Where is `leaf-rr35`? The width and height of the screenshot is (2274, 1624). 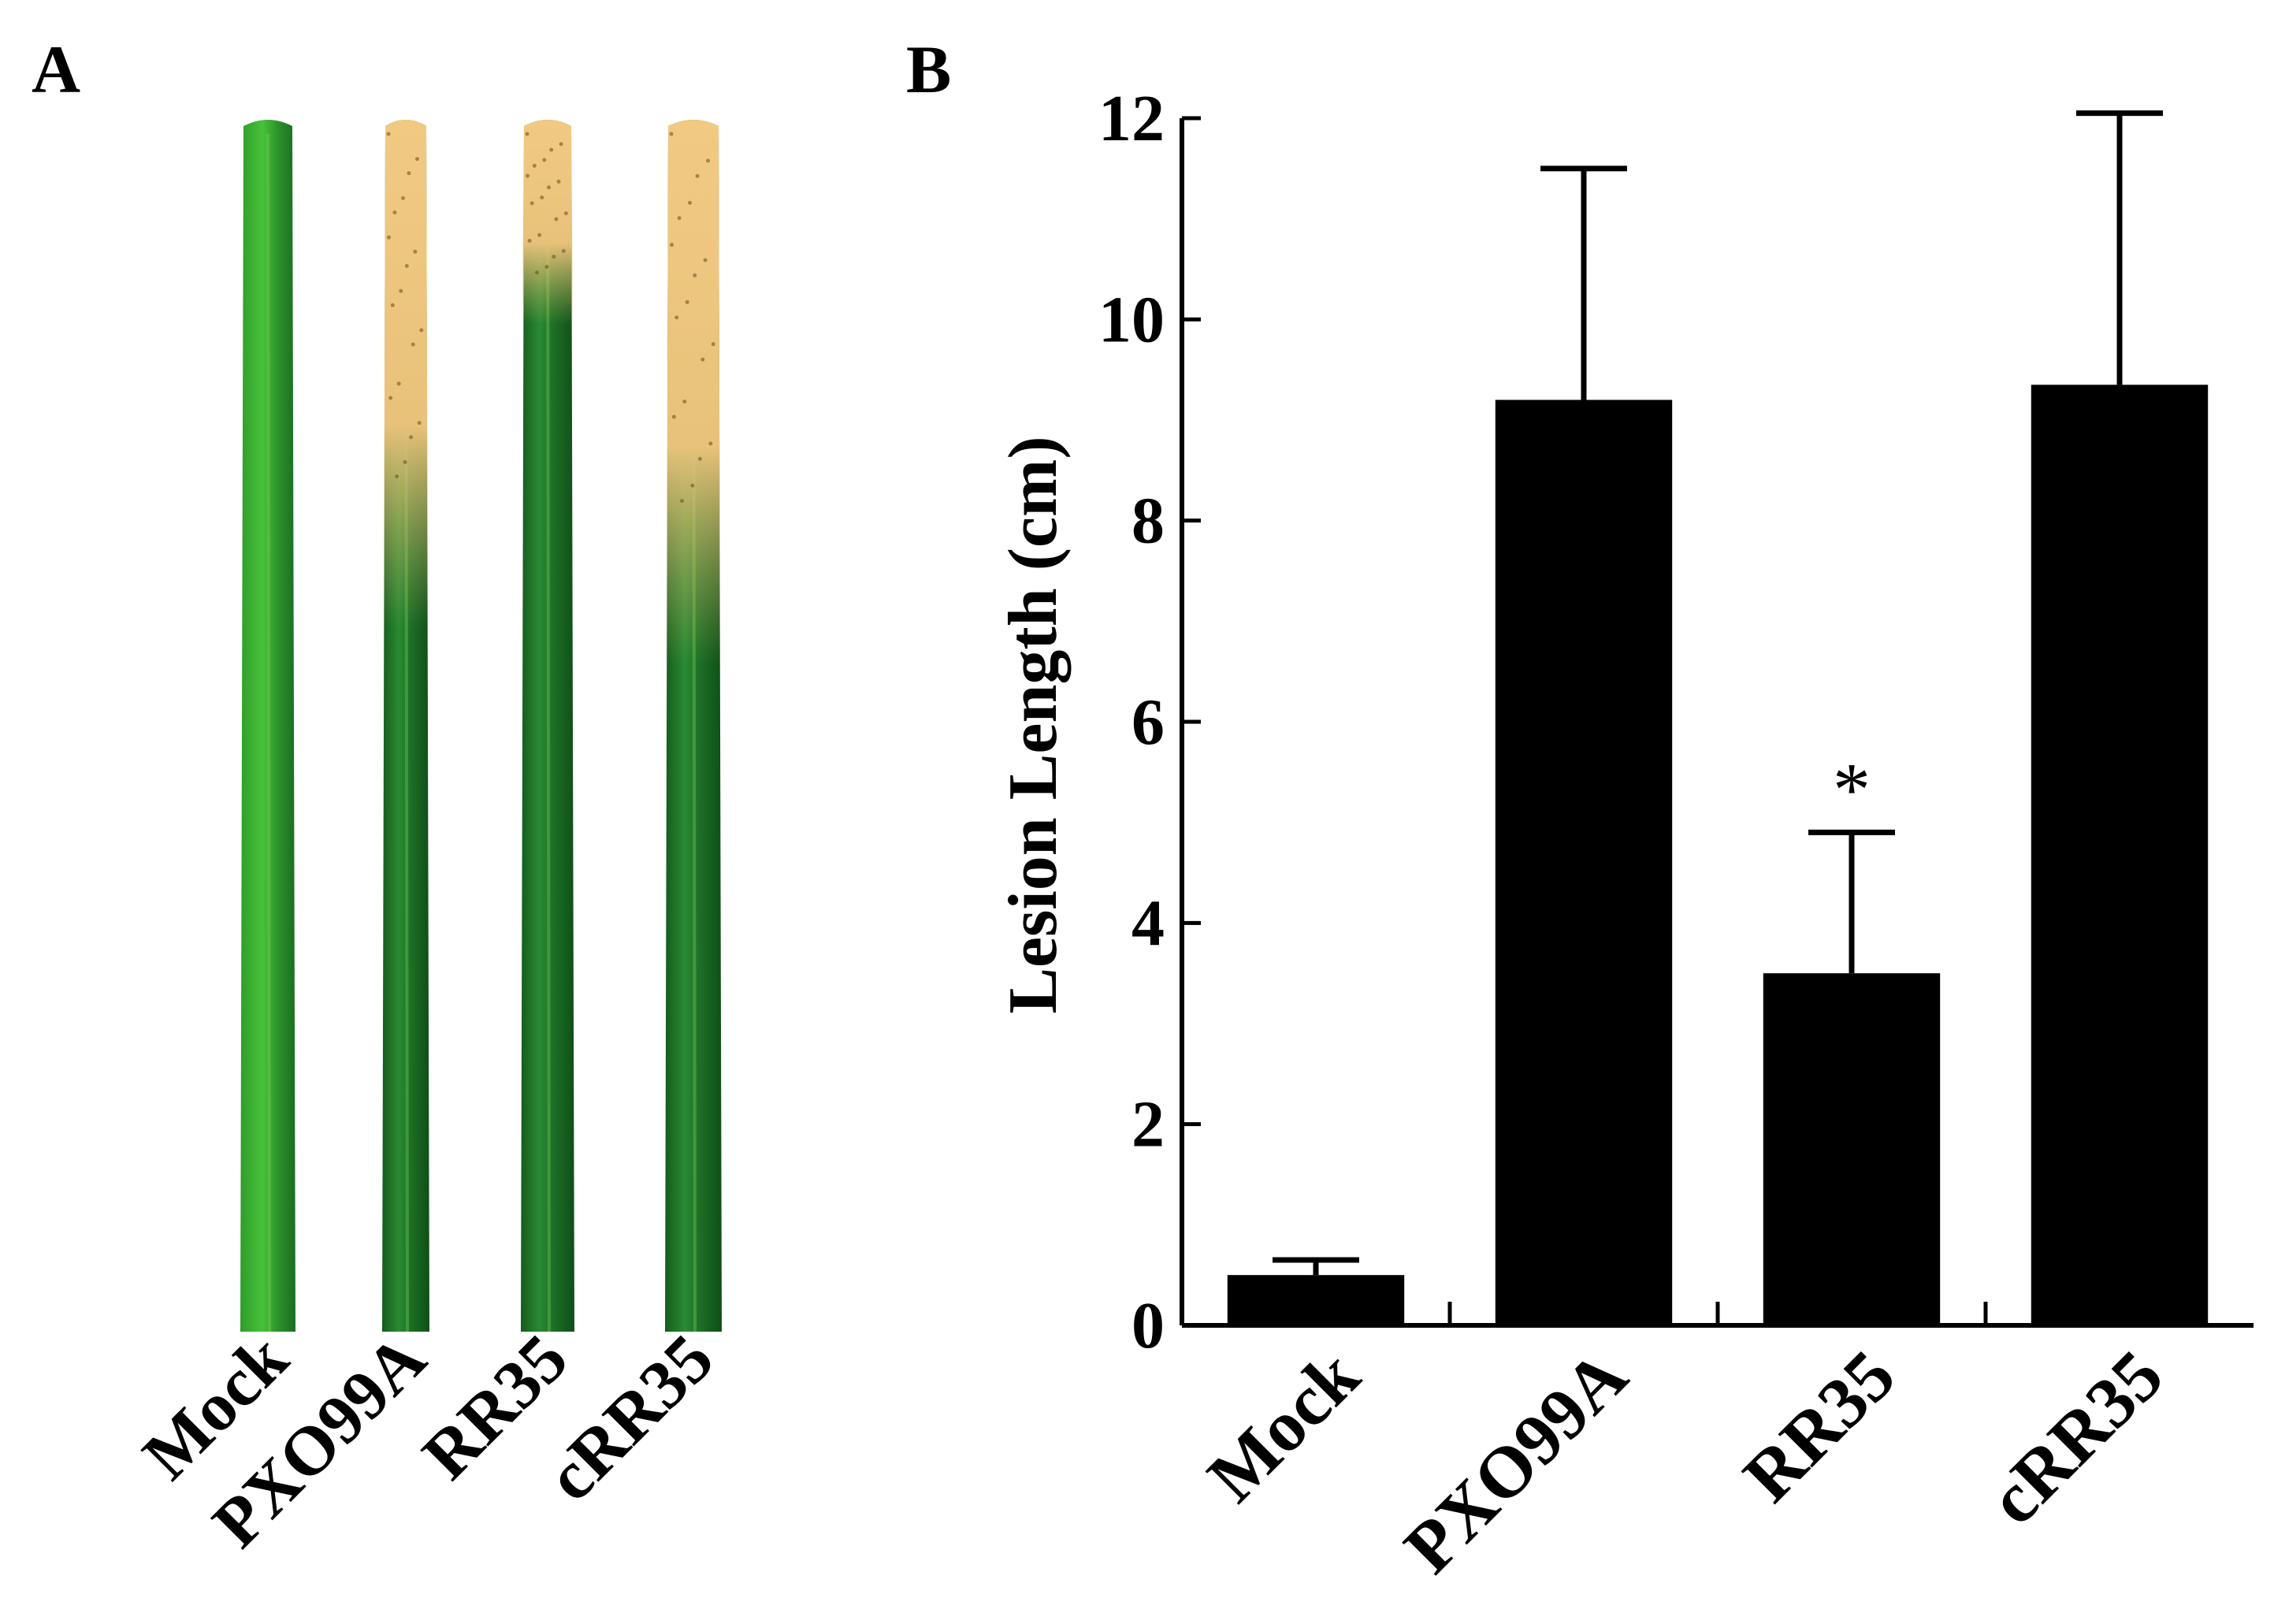 leaf-rr35 is located at coordinates (547, 726).